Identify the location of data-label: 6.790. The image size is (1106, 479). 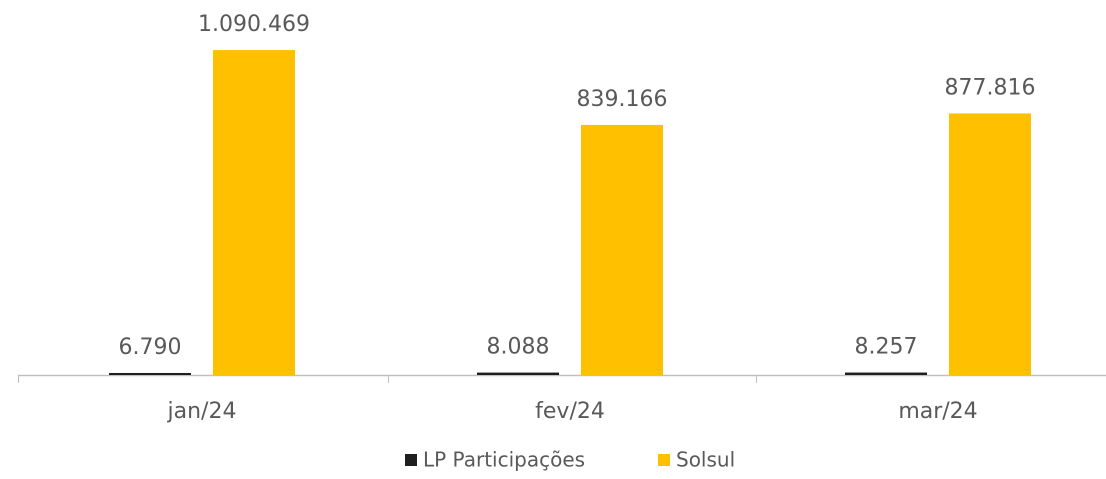
(150, 347).